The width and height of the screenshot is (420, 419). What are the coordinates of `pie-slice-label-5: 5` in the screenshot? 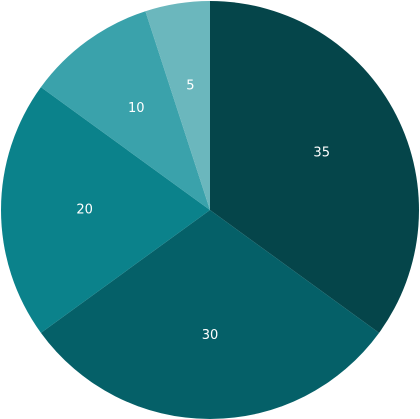 It's located at (190, 86).